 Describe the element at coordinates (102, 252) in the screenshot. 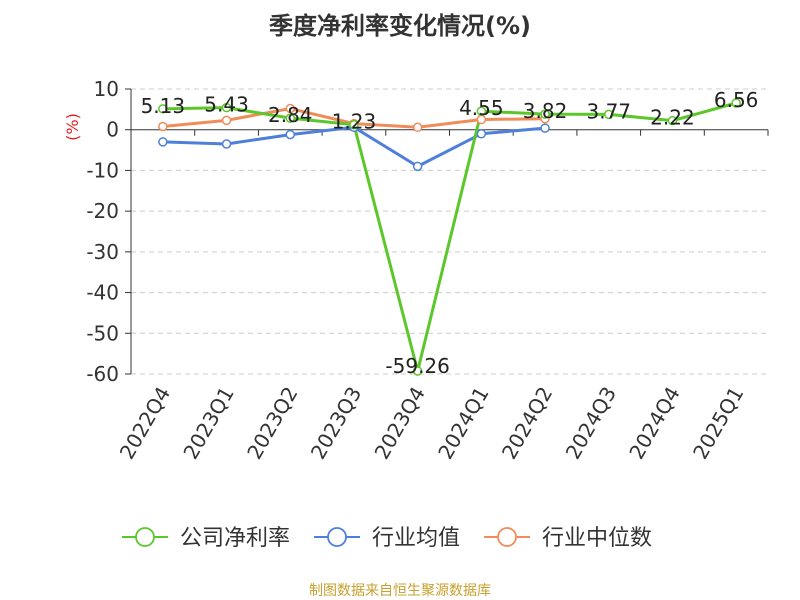

I see `y-tick-label: -30` at that location.